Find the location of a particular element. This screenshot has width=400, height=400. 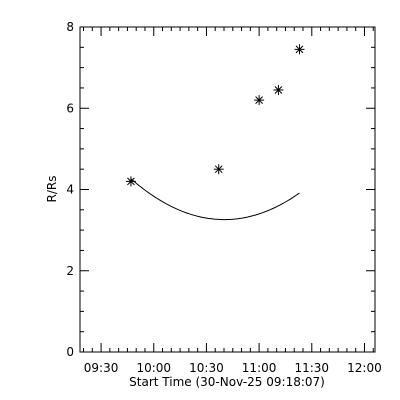

y-axis-tick-labels: 0 2 4 6 8 is located at coordinates (70, 189).